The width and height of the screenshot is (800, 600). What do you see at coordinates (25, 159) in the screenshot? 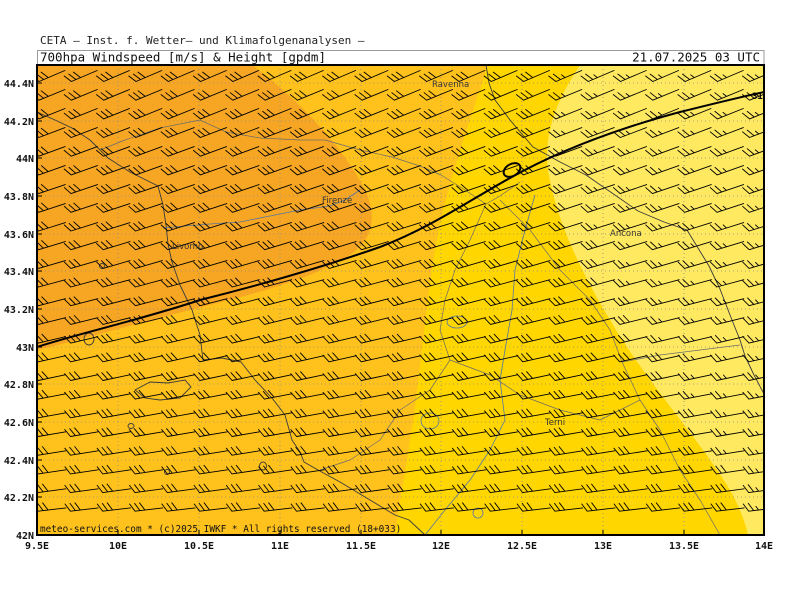
I see `lat-label: 44N` at bounding box center [25, 159].